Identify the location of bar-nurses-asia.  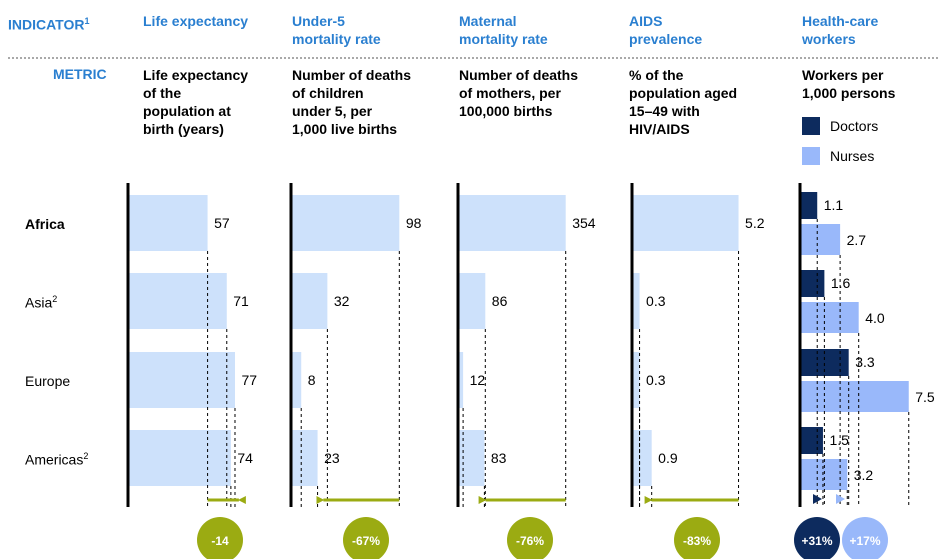
(830, 317).